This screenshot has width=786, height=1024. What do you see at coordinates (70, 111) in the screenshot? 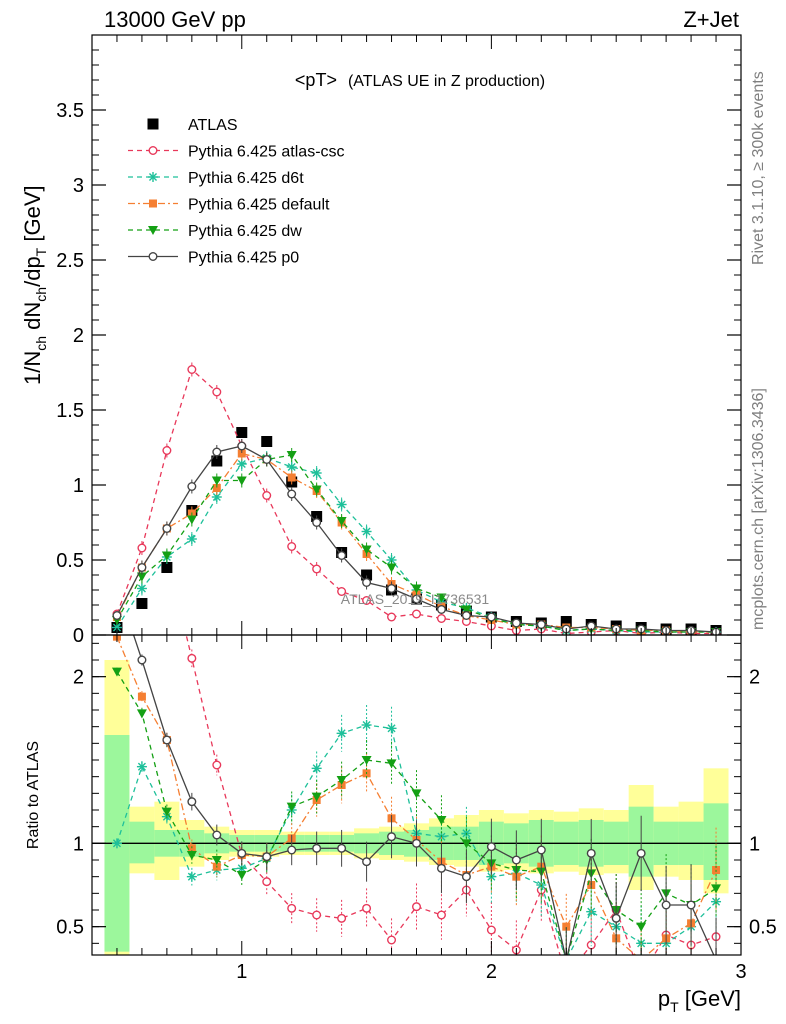
I see `main-ytick-label: 3.5` at bounding box center [70, 111].